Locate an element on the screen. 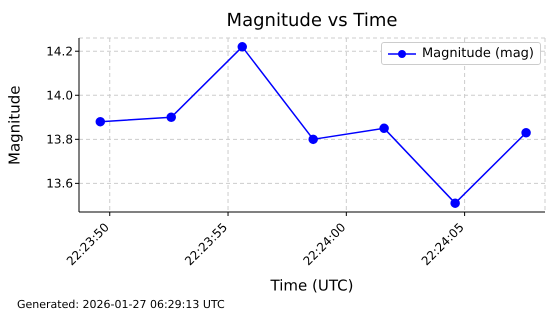 Image resolution: width=560 pixels, height=314 pixels. y-tick-label: 13.6 is located at coordinates (59, 183).